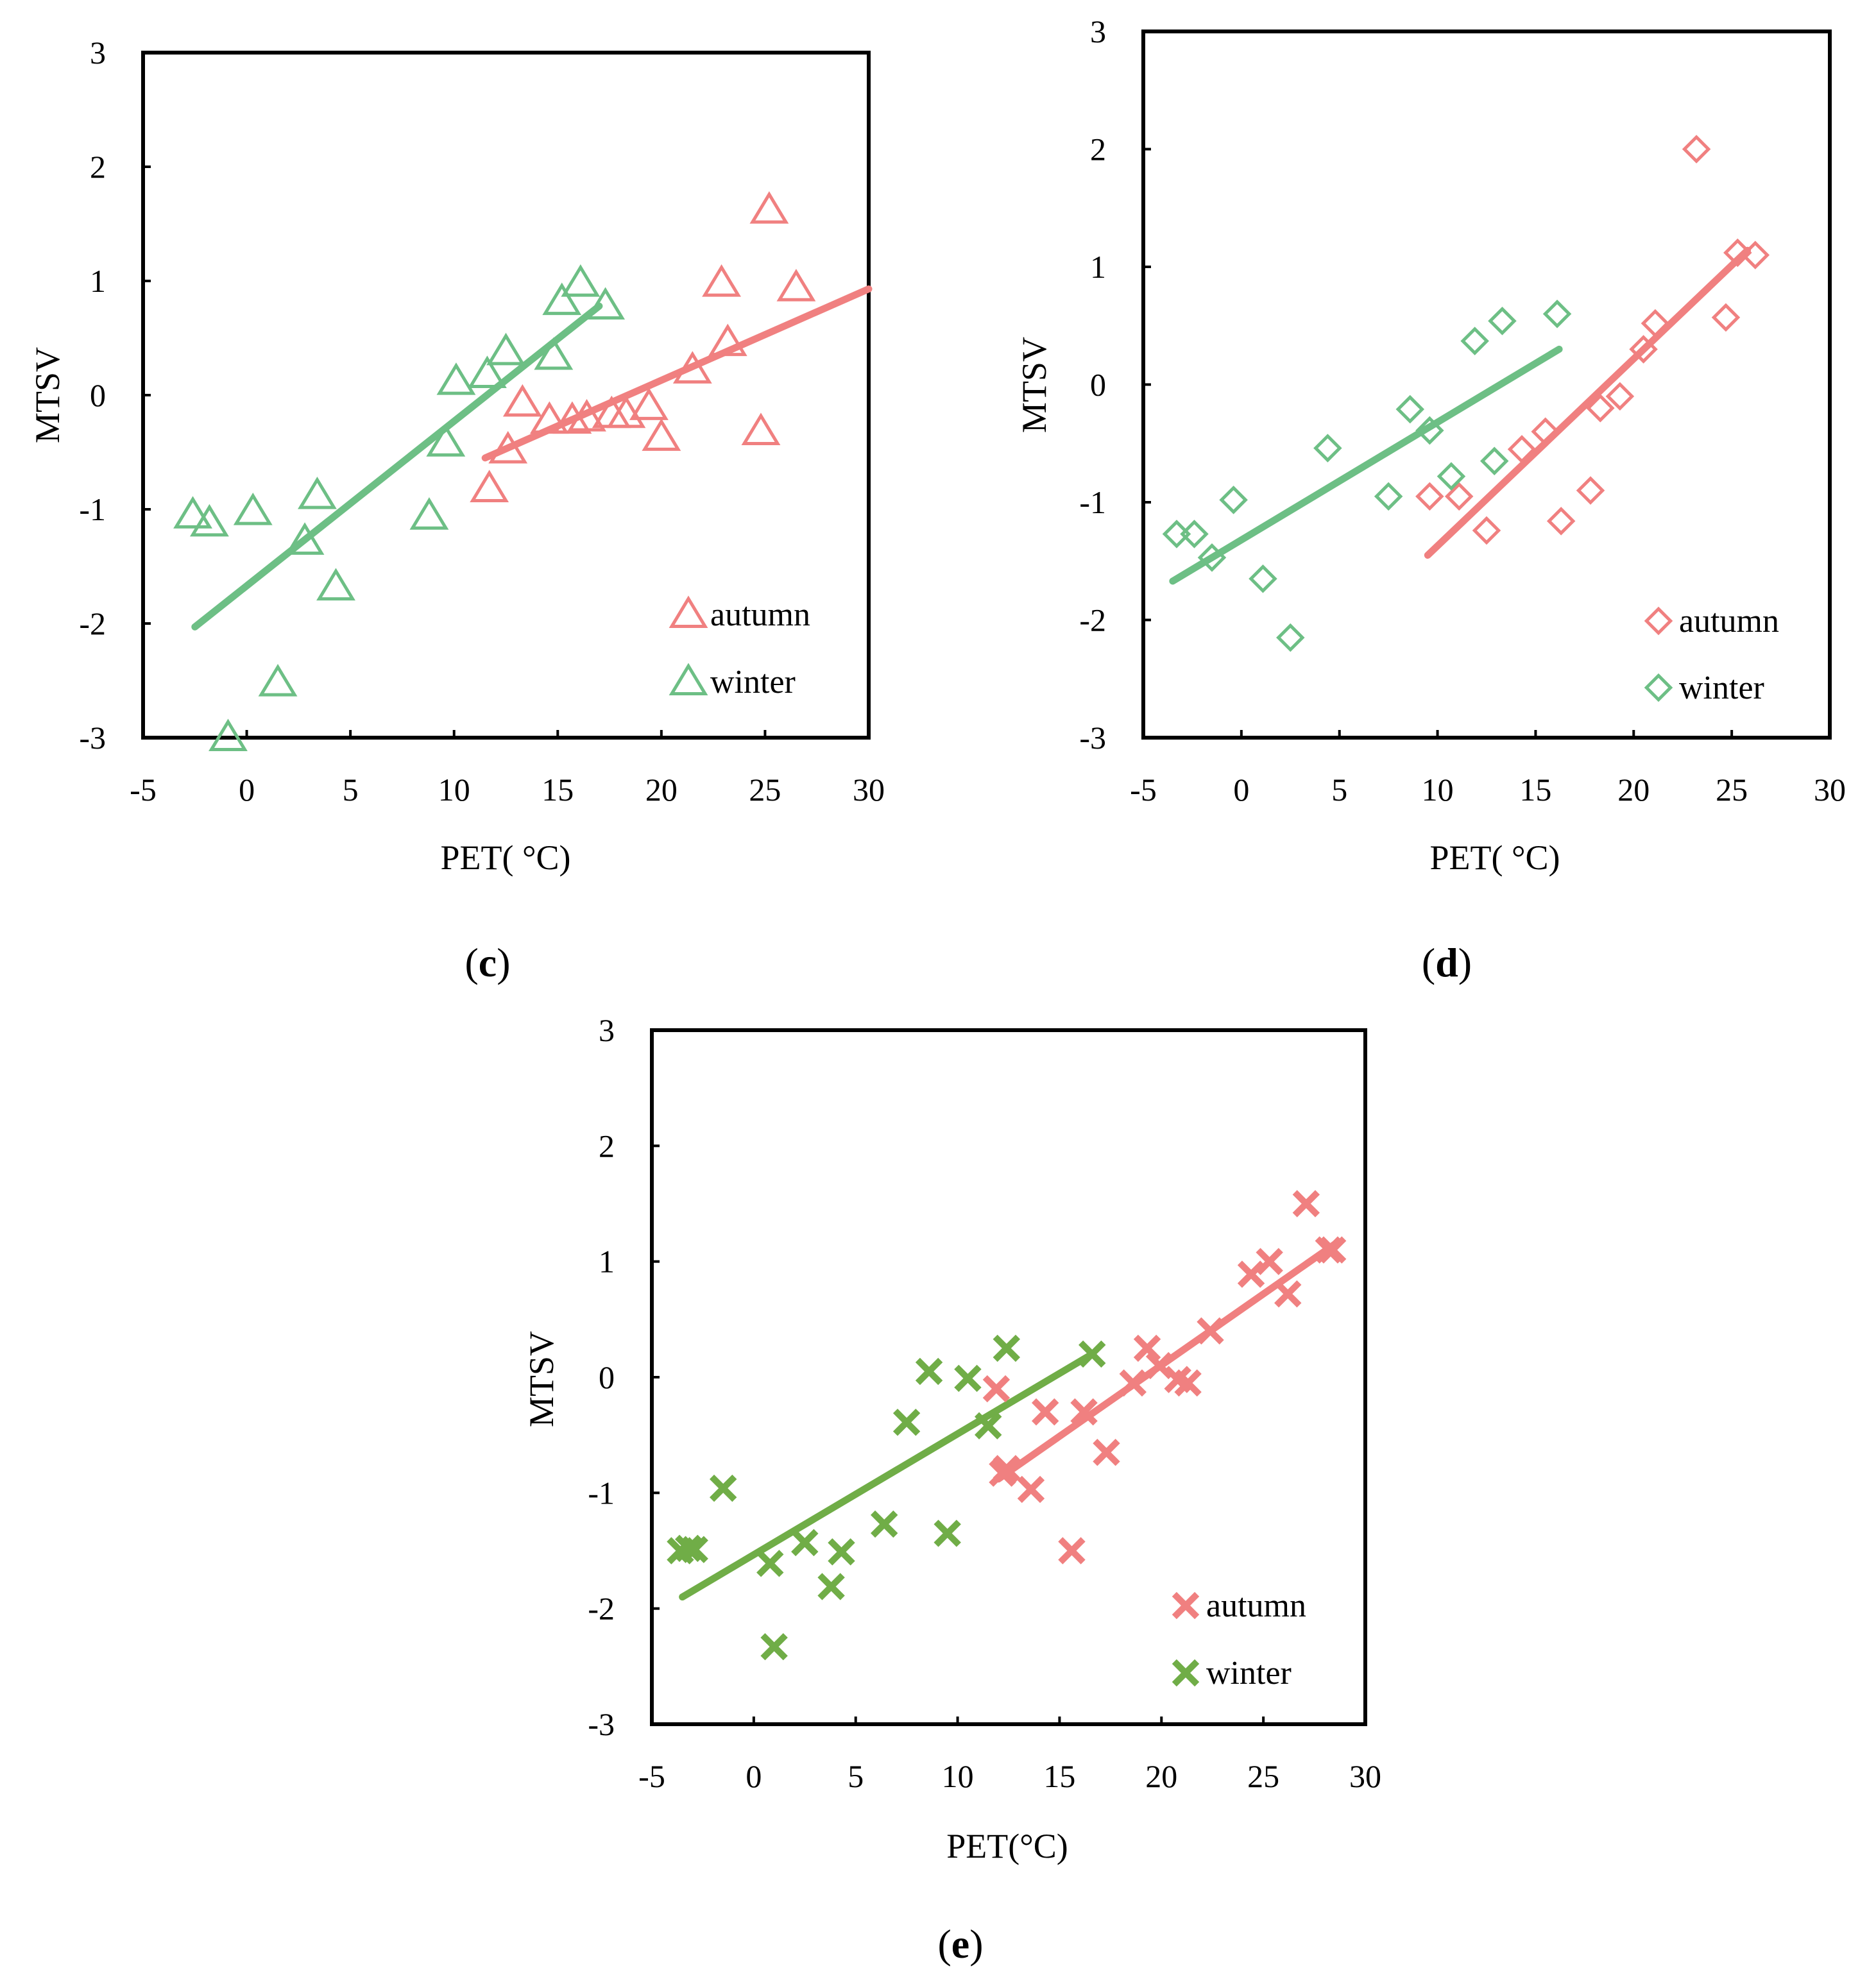 Image resolution: width=1876 pixels, height=1984 pixels. What do you see at coordinates (688, 612) in the screenshot?
I see `panel-c-legend-autumn-marker` at bounding box center [688, 612].